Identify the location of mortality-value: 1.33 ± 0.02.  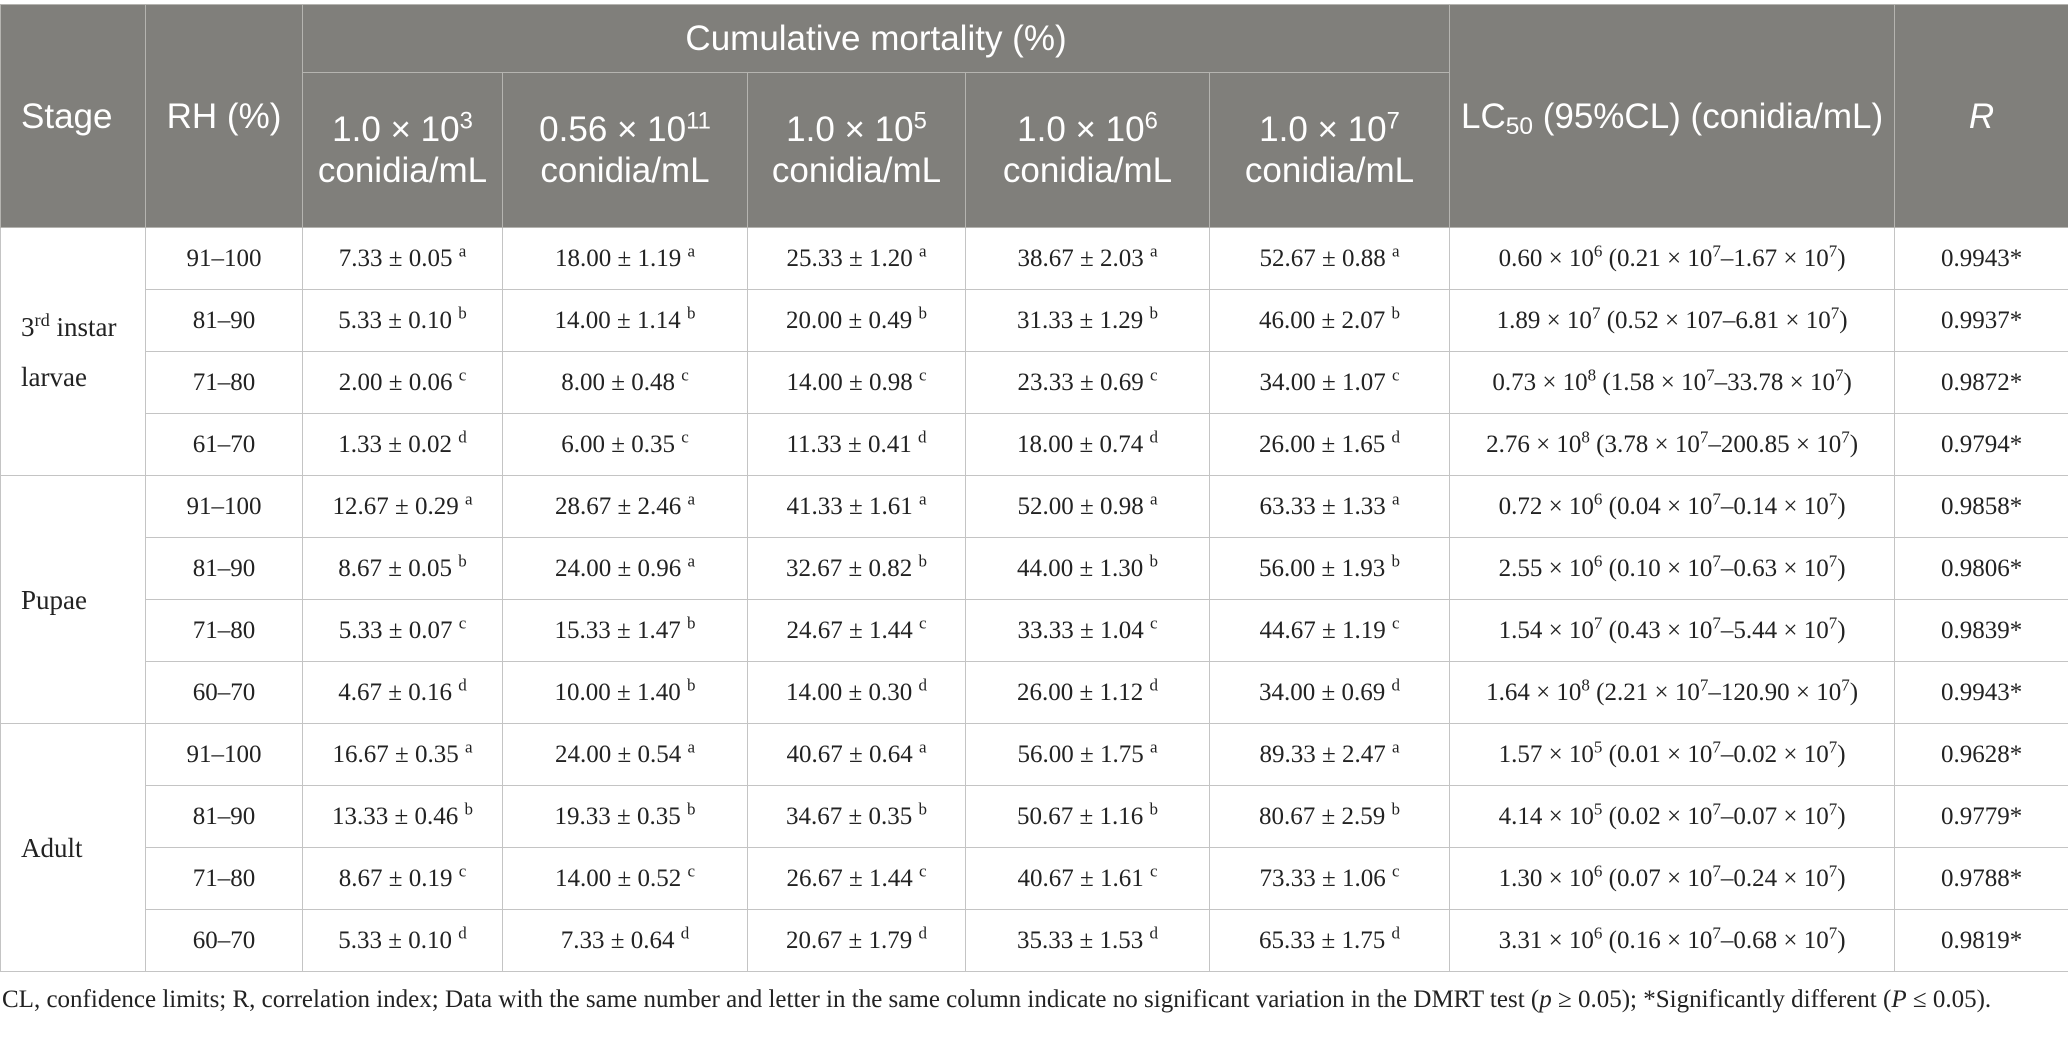
(395, 444).